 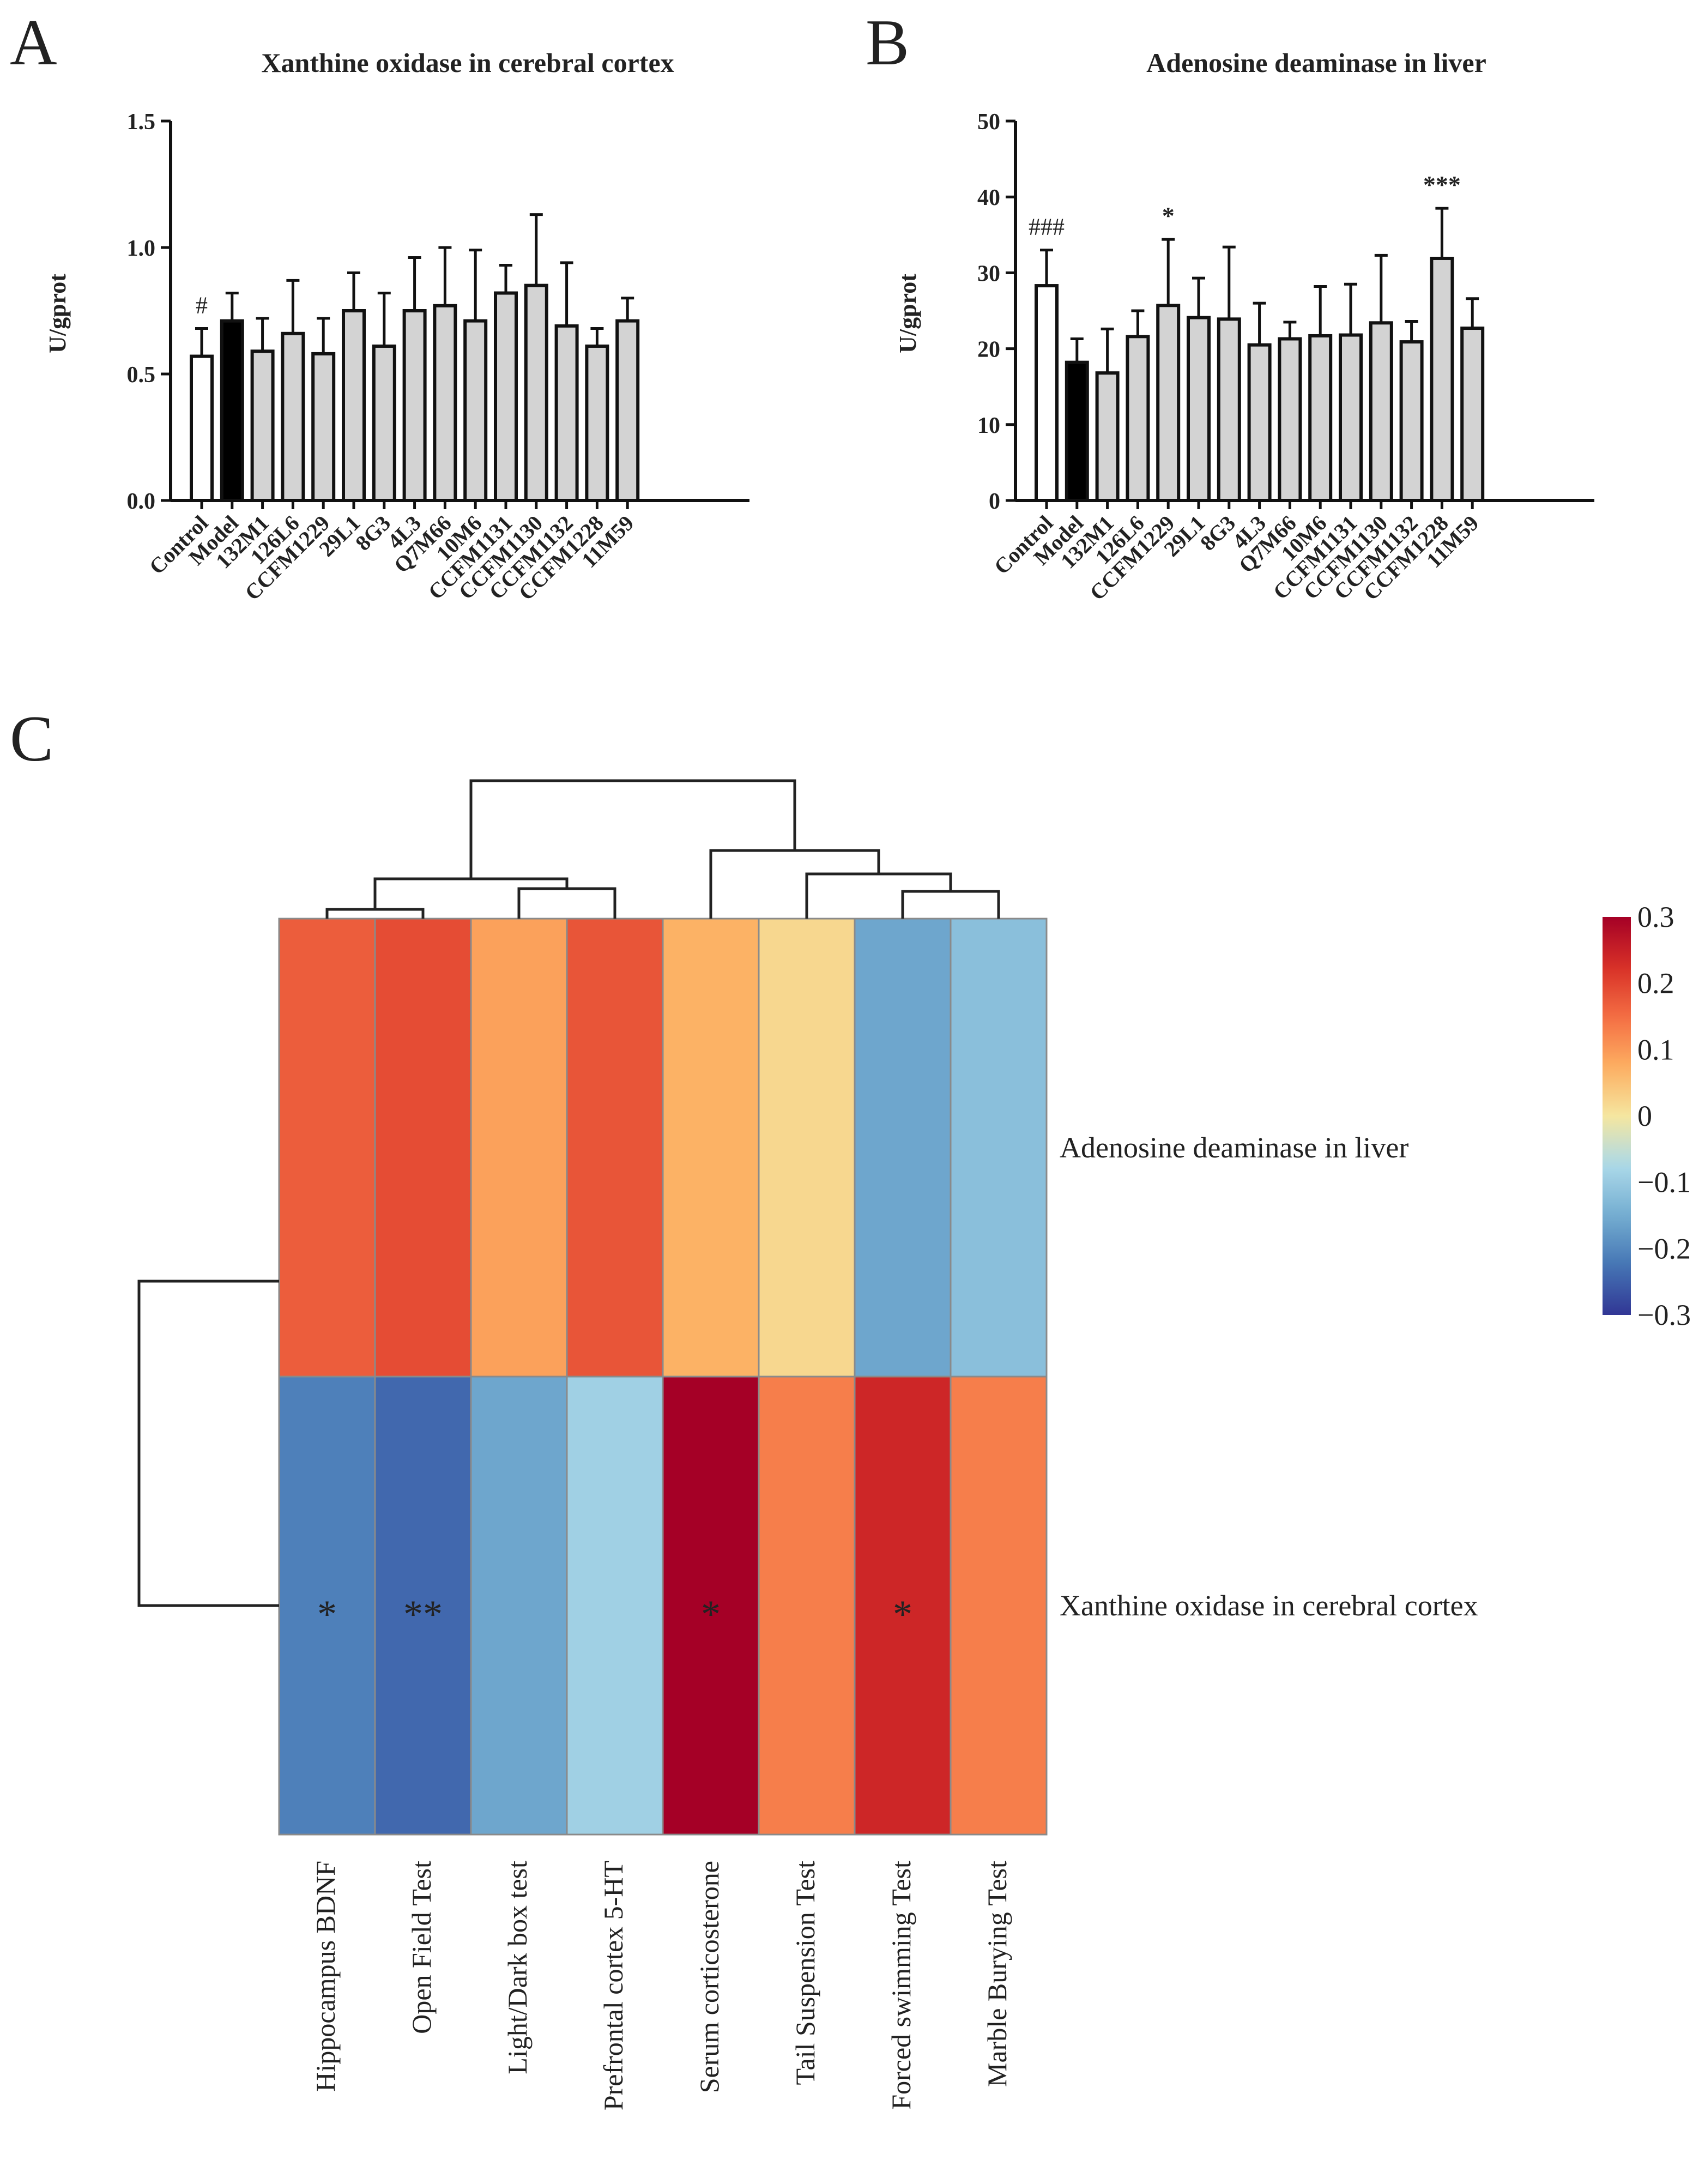 I want to click on heatmap-significance: * ** * *, so click(x=614, y=1614).